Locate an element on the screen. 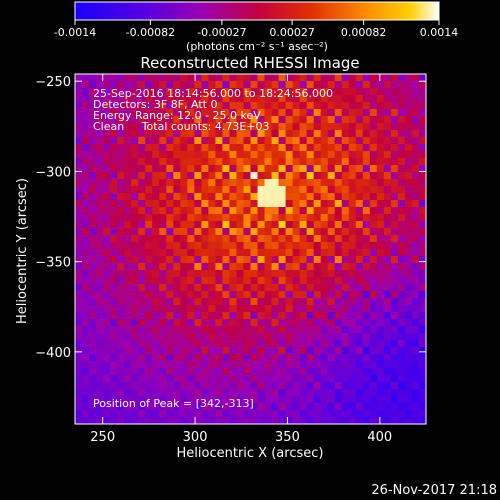  colorbar-unit-label: (photons cm⁻² s⁻¹ asec⁻²) is located at coordinates (257, 46).